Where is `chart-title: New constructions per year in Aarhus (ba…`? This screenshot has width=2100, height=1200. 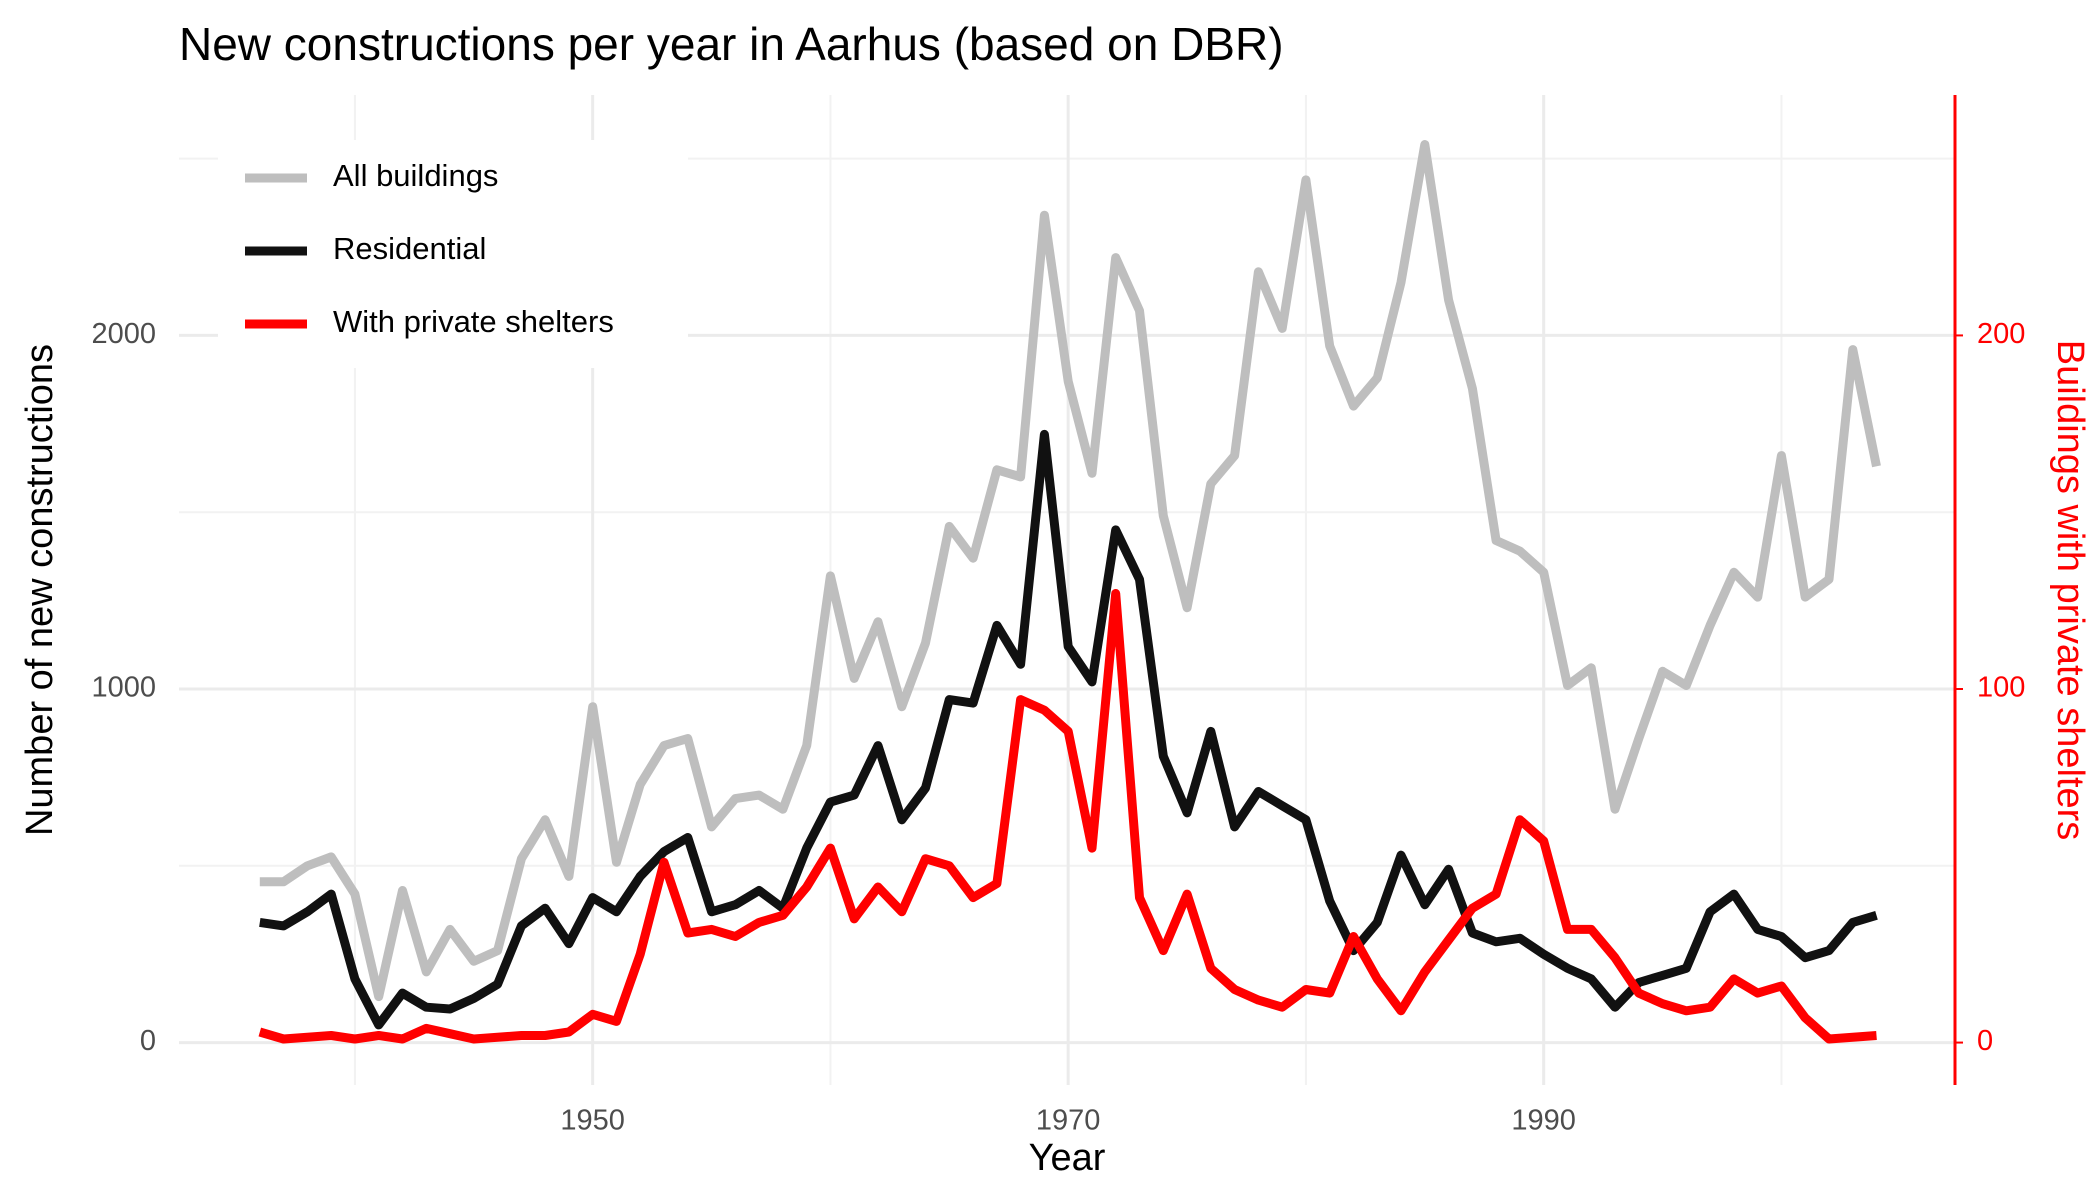 chart-title: New constructions per year in Aarhus (ba… is located at coordinates (731, 44).